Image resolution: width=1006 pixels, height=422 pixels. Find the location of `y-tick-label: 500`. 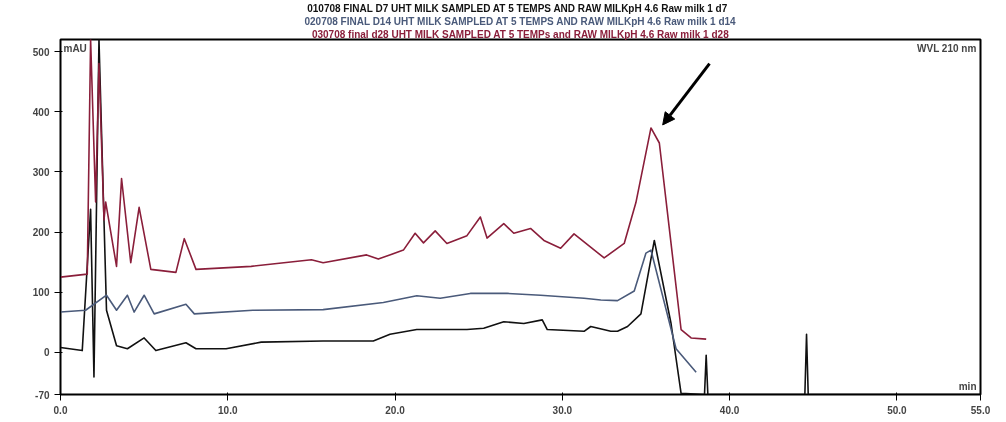

y-tick-label: 500 is located at coordinates (41, 52).